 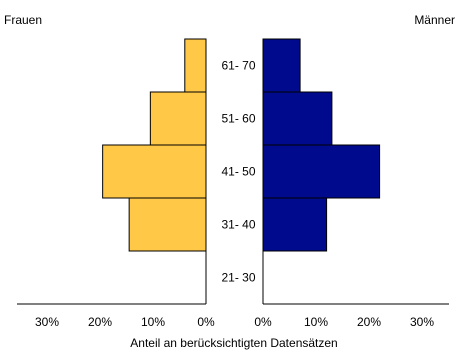 What do you see at coordinates (434, 20) in the screenshot?
I see `right-series-title: Männer` at bounding box center [434, 20].